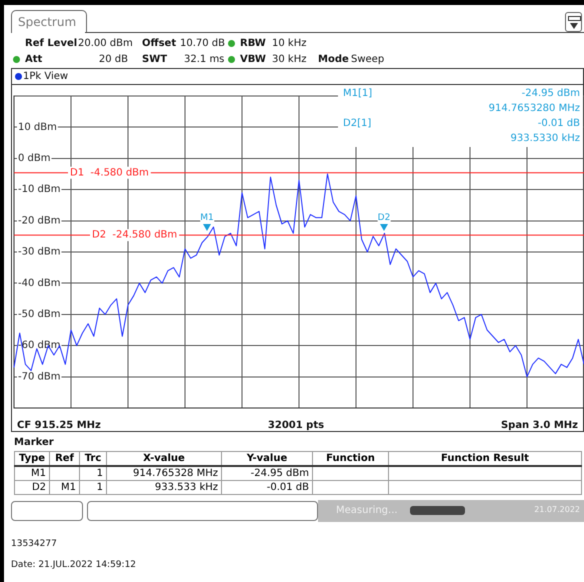 The image size is (584, 582). I want to click on text: 30 kHz, so click(289, 60).